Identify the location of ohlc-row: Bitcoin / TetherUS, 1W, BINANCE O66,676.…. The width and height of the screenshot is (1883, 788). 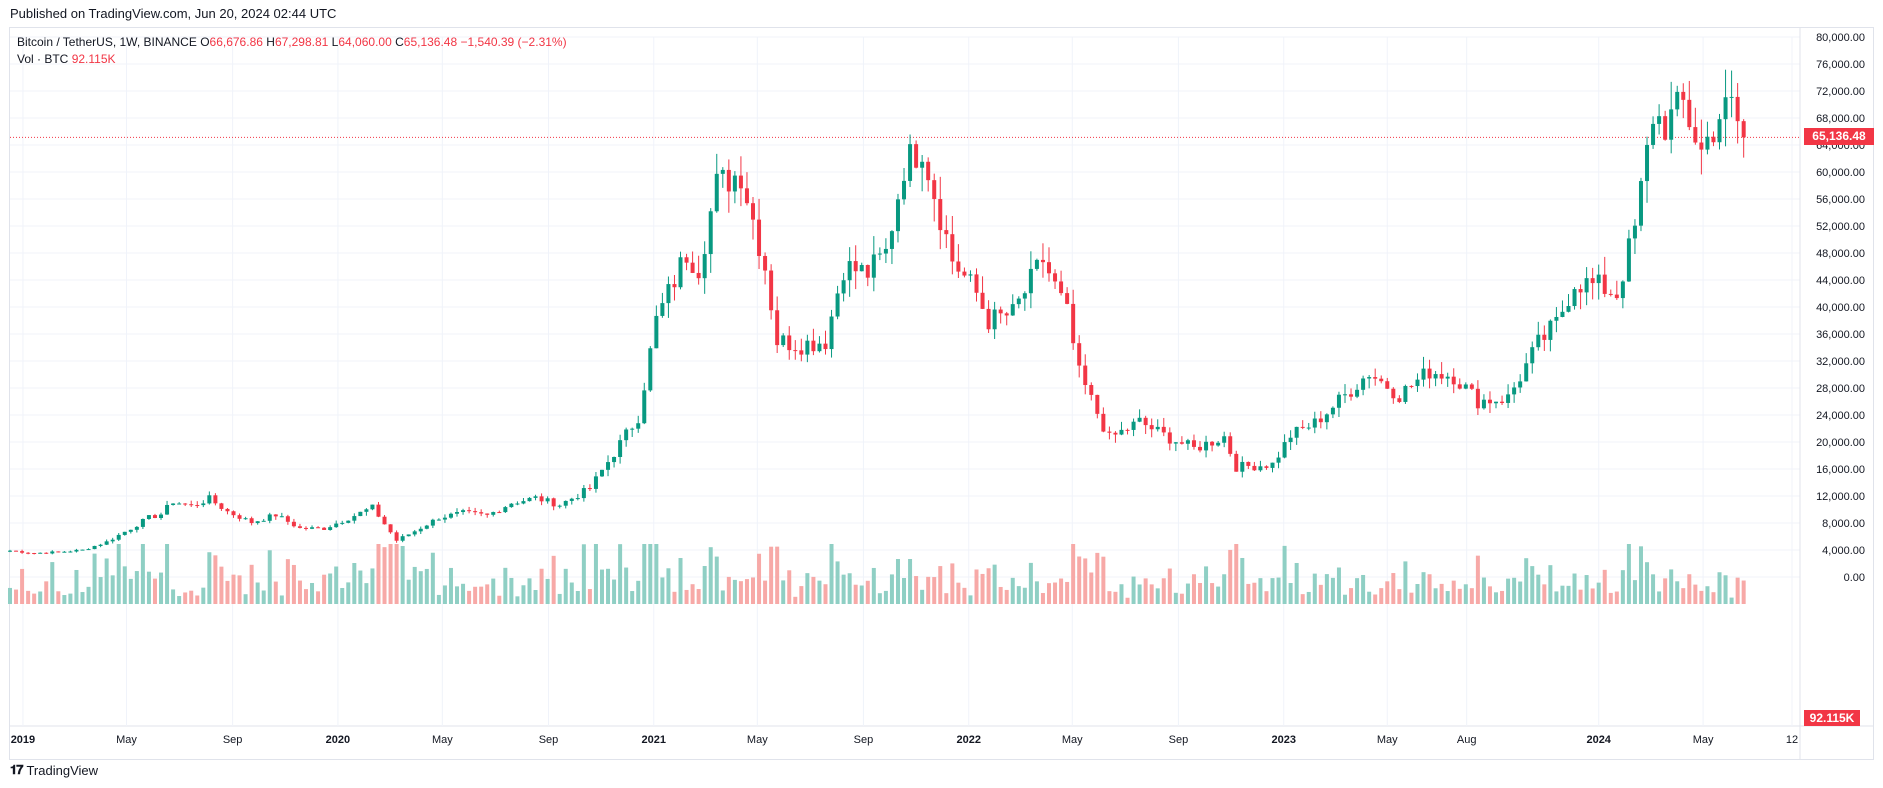
(292, 42).